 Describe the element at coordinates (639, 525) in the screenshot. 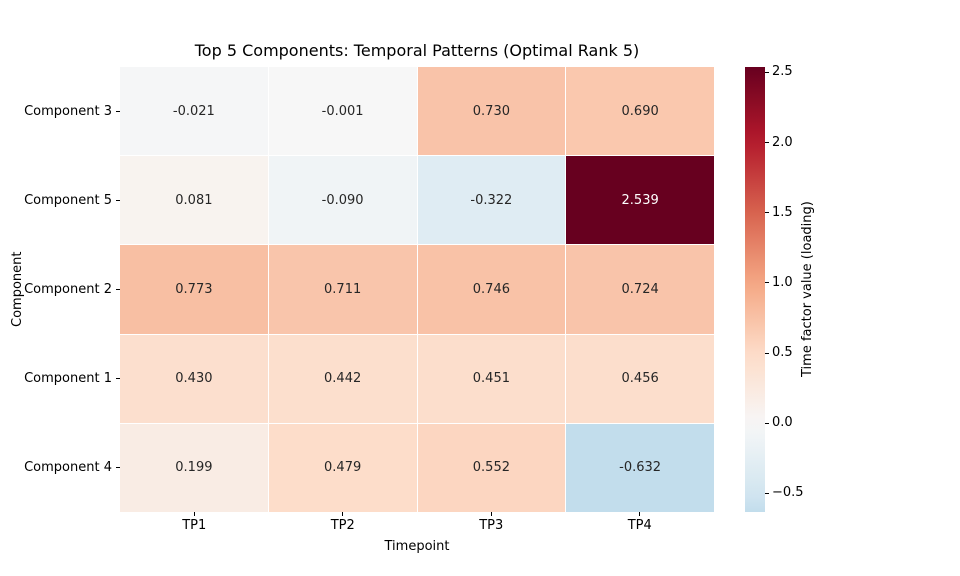

I see `x-tick-label: TP4` at that location.